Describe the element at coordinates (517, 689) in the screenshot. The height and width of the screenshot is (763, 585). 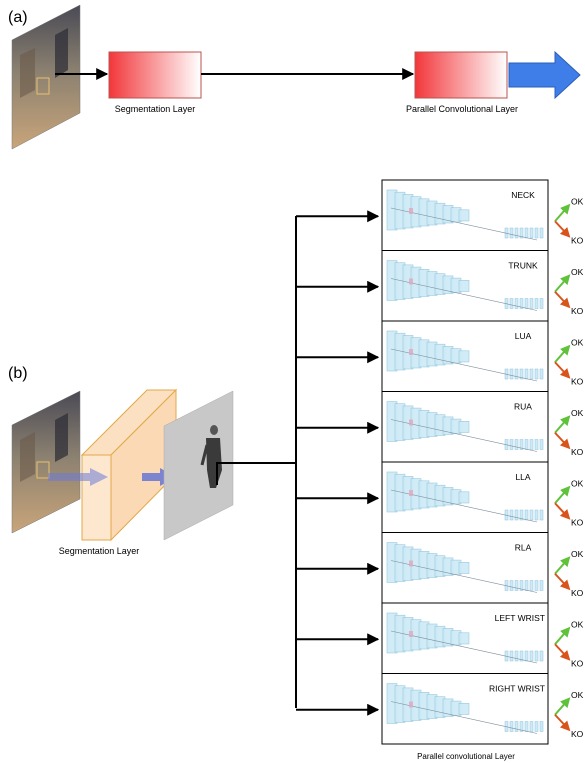
I see `branch-name: RIGHT WRIST` at that location.